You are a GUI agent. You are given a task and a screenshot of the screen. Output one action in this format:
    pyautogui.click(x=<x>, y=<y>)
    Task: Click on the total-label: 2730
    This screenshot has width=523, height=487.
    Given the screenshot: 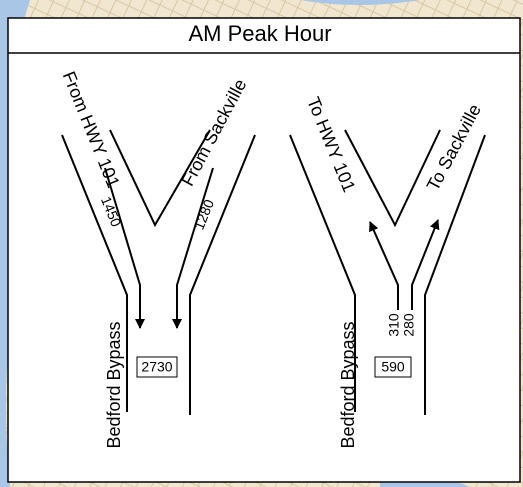 What is the action you would take?
    pyautogui.click(x=156, y=367)
    